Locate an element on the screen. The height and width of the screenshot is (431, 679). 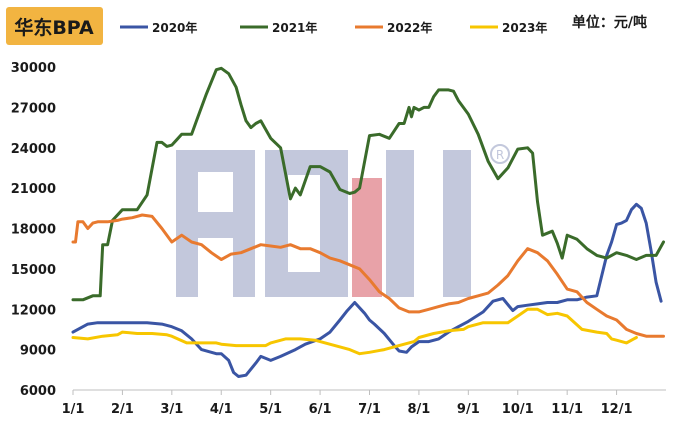
unit-label: 单位：元/吨 is located at coordinates (609, 22).